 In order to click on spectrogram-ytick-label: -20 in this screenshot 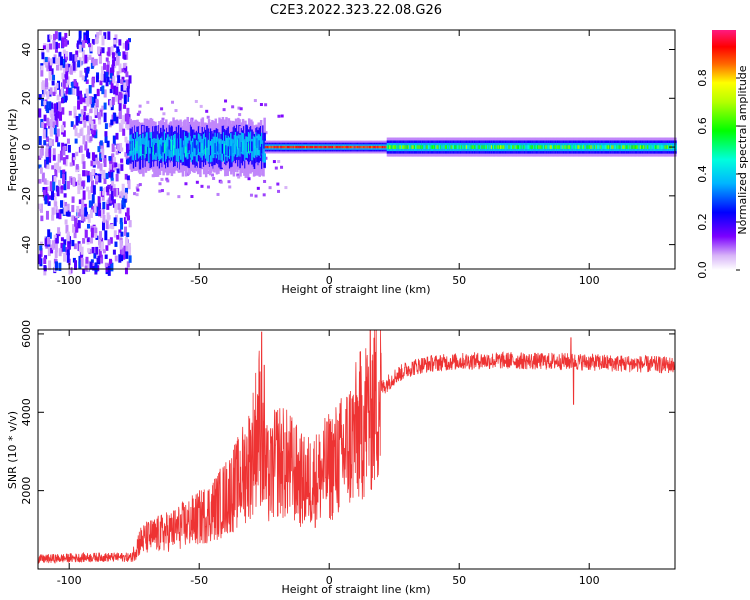, I will do `click(26, 196)`.